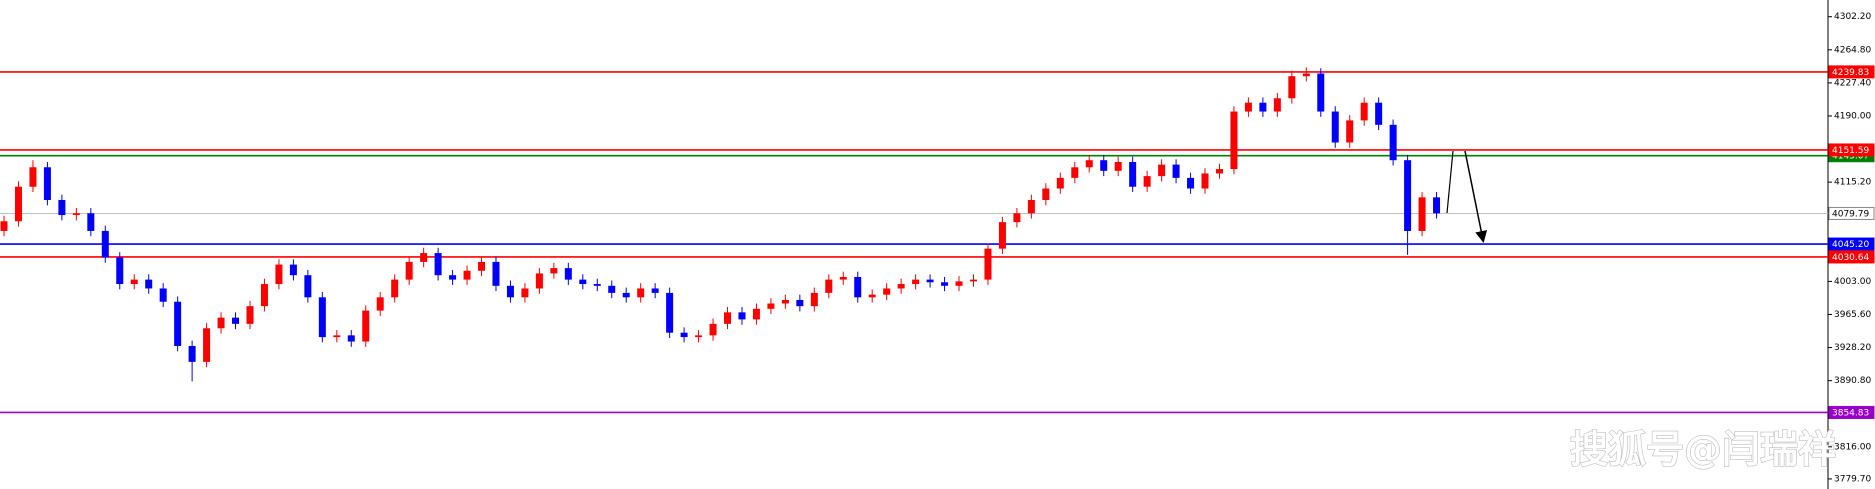 This screenshot has width=1875, height=489. I want to click on price-label: 4030.64, so click(1850, 258).